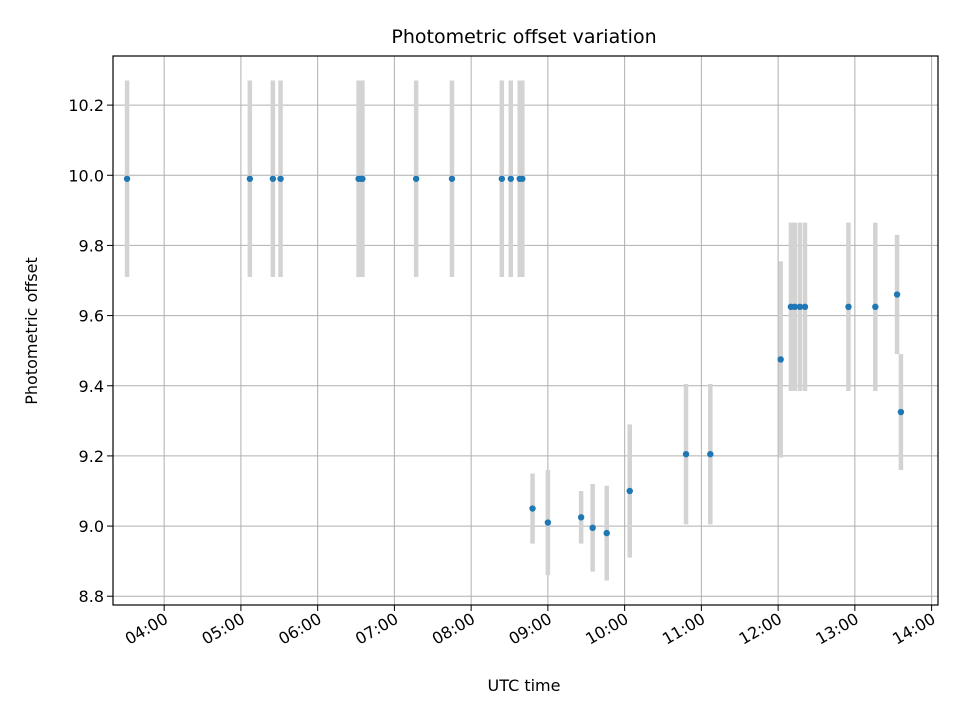 The height and width of the screenshot is (720, 960). What do you see at coordinates (90, 351) in the screenshot?
I see `y-axis: 8.8 9.0 9.2 9.4 9.6 9.8 10.0 10.2` at bounding box center [90, 351].